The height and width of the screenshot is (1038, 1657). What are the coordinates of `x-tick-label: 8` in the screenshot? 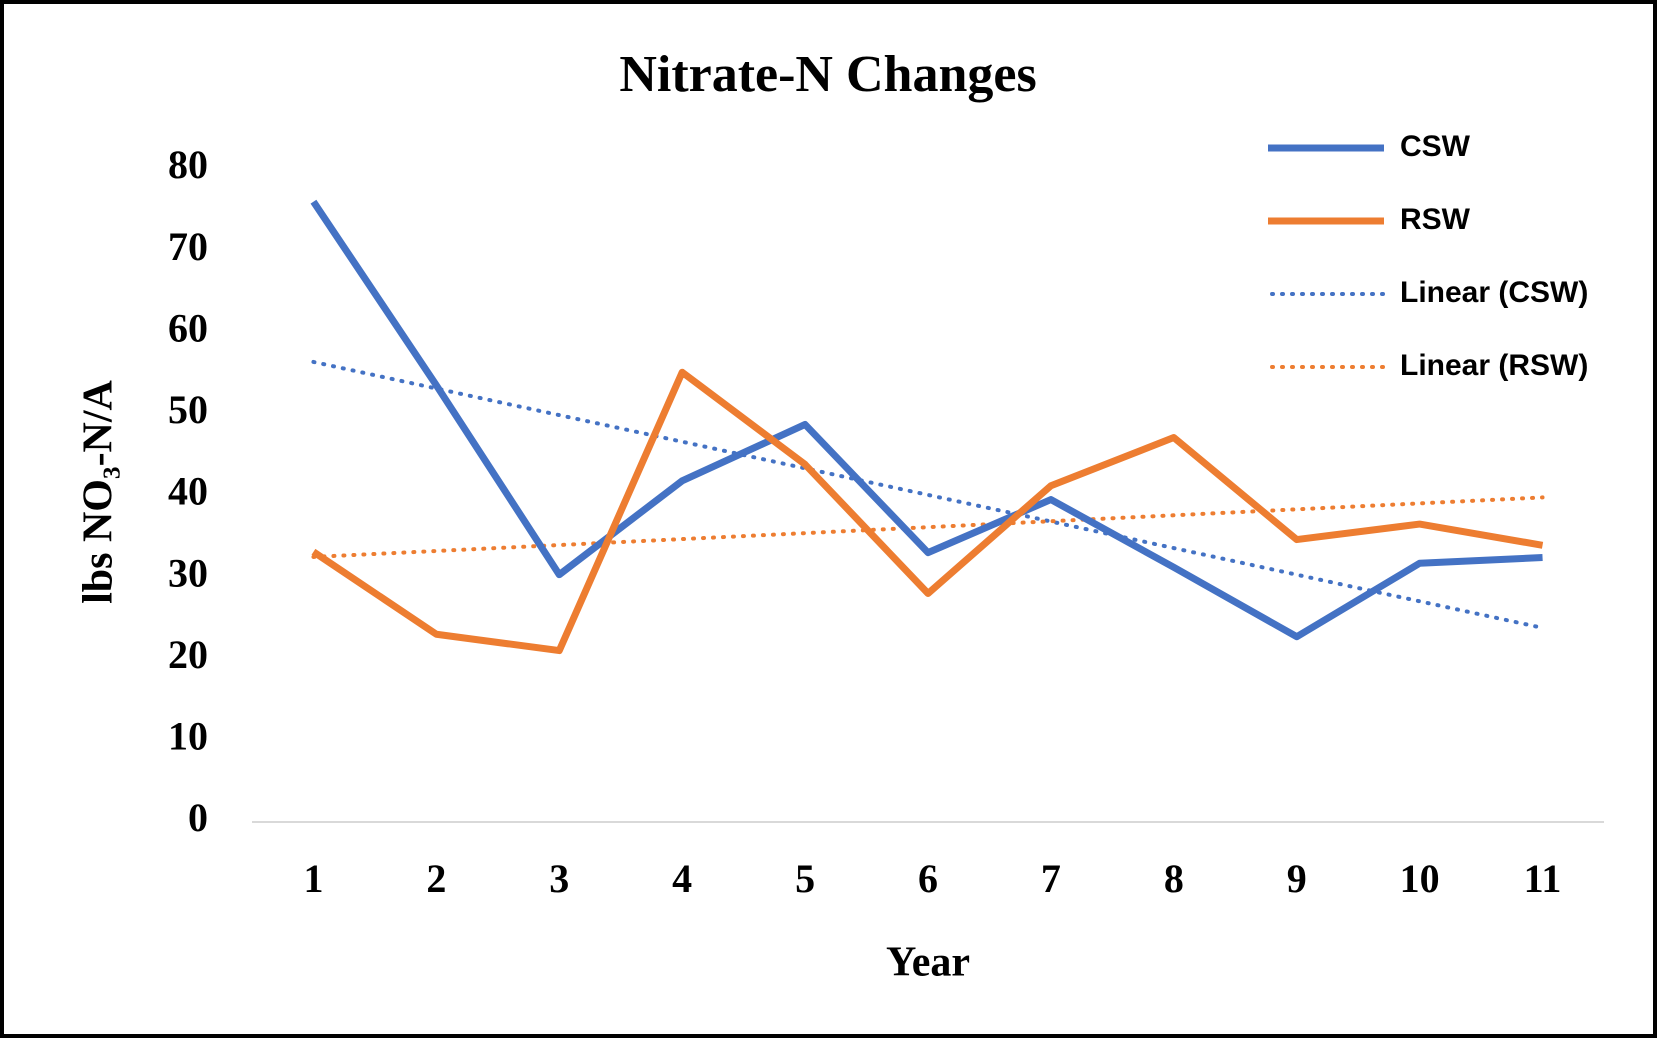 It's located at (1174, 878).